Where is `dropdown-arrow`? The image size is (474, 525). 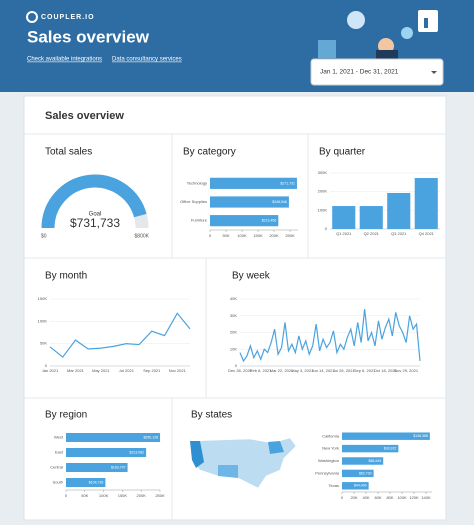 dropdown-arrow is located at coordinates (434, 72).